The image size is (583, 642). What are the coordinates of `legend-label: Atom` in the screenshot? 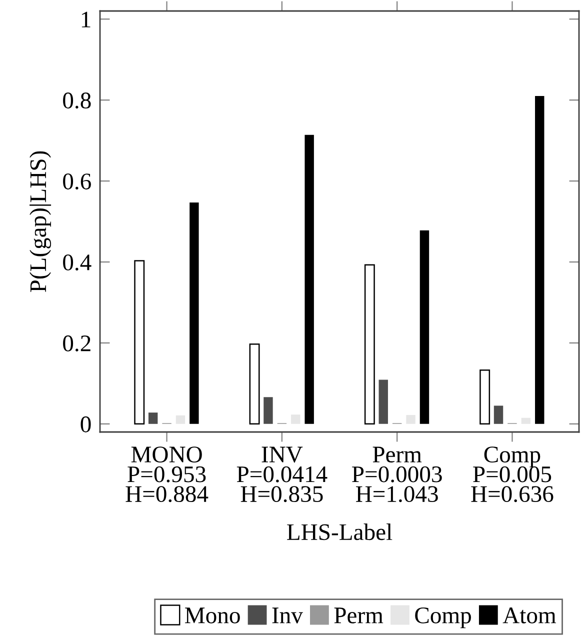 It's located at (529, 616).